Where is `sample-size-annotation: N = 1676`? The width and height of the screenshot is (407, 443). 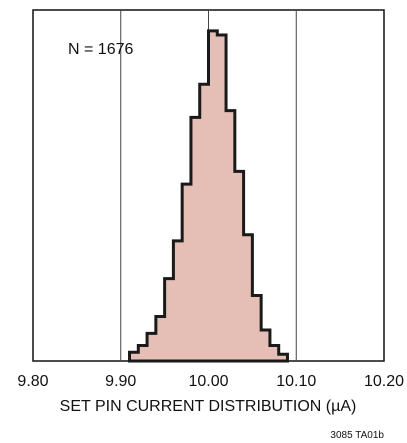
sample-size-annotation: N = 1676 is located at coordinates (100, 49).